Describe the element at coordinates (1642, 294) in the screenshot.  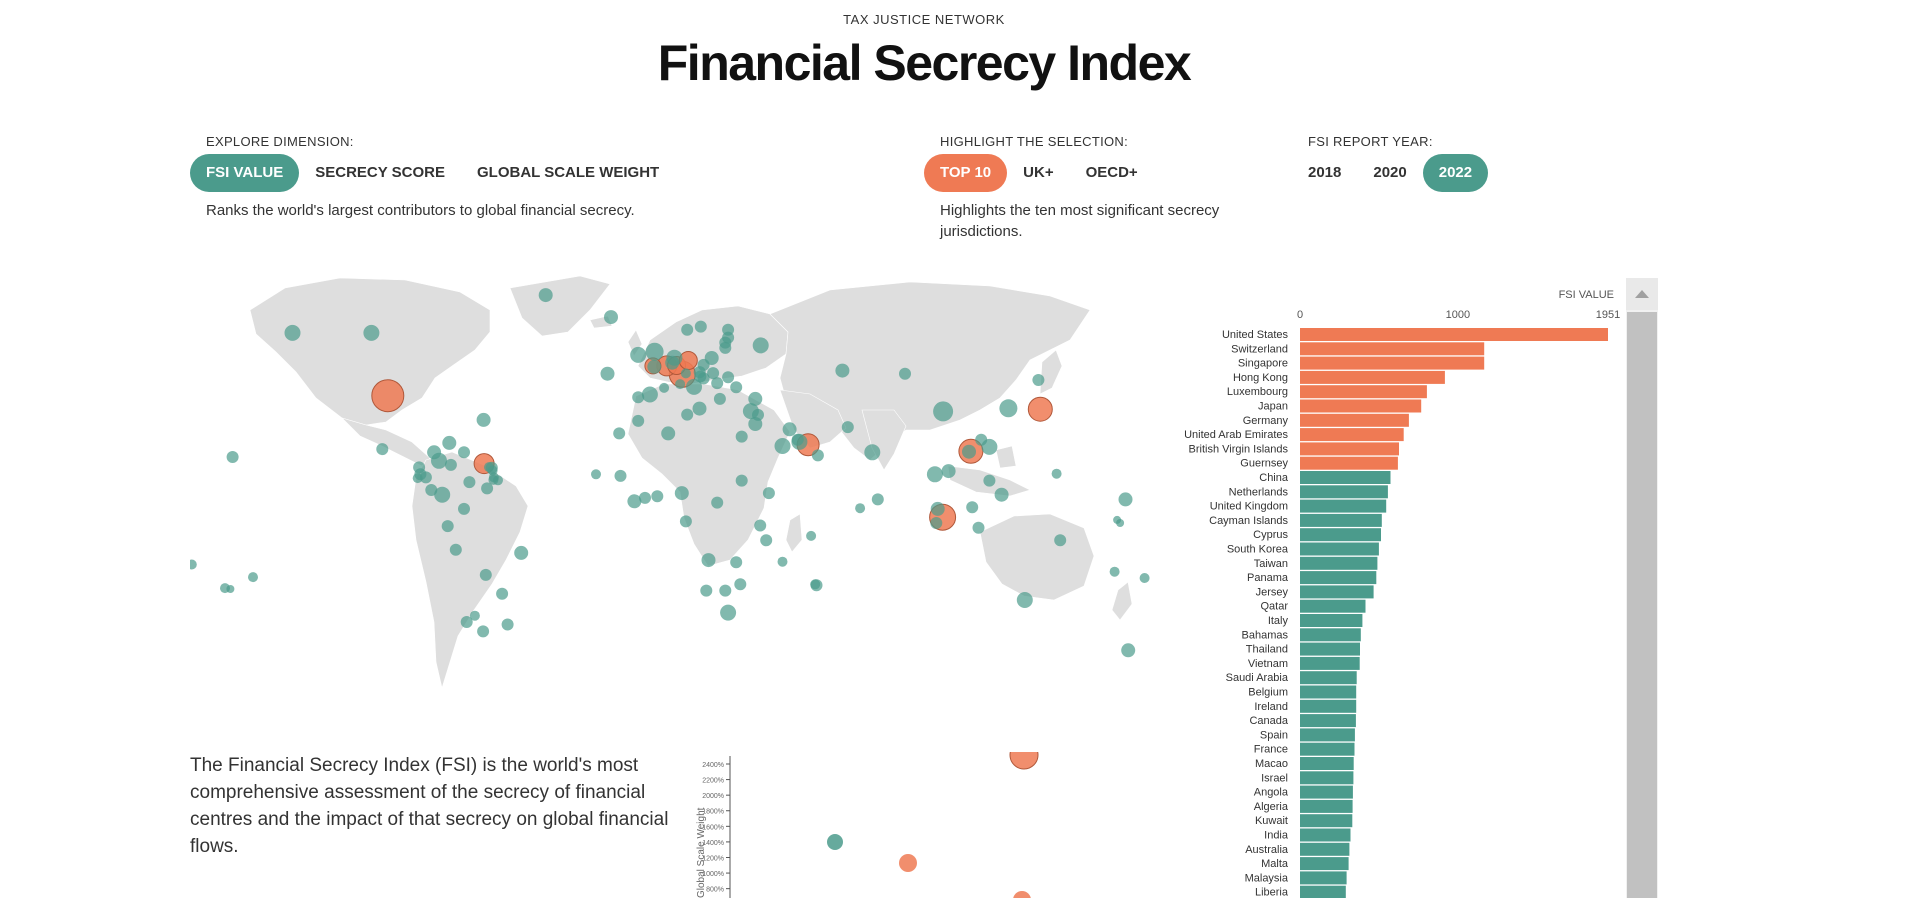
I see `scroll-up-button` at that location.